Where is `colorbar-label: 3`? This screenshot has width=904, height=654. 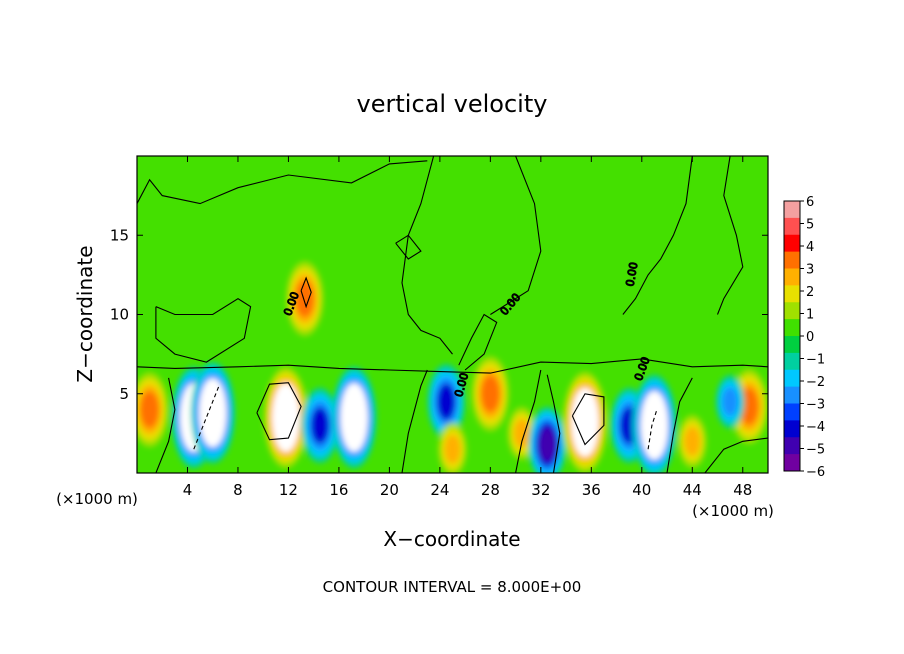
colorbar-label: 3 is located at coordinates (810, 270).